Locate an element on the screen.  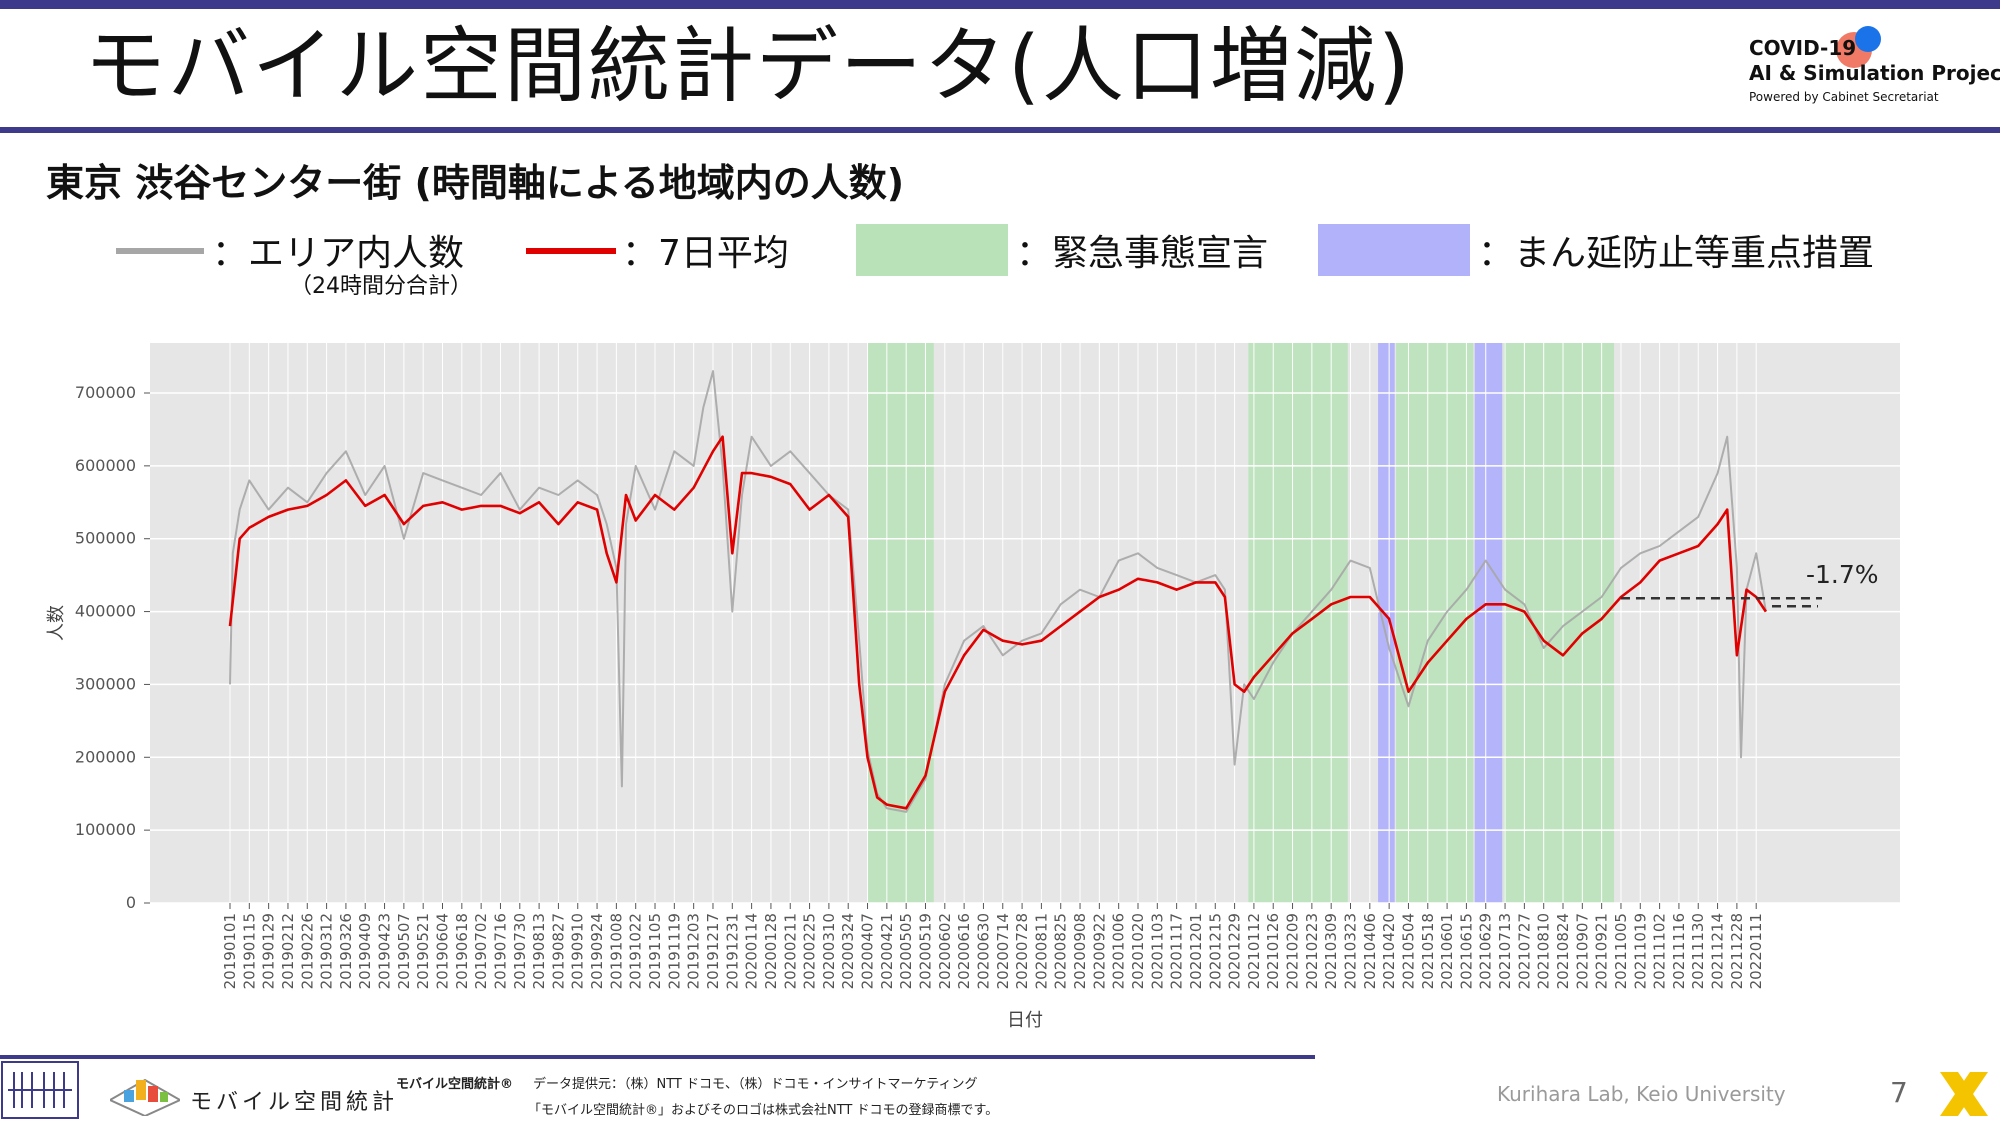
x-tick-label: 20190101 is located at coordinates (230, 951).